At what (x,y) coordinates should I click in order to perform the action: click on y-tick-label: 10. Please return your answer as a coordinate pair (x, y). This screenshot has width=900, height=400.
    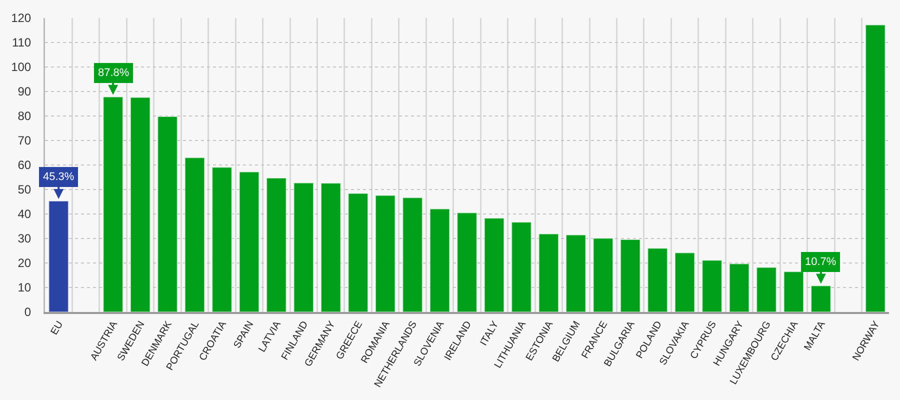
    Looking at the image, I should click on (25, 287).